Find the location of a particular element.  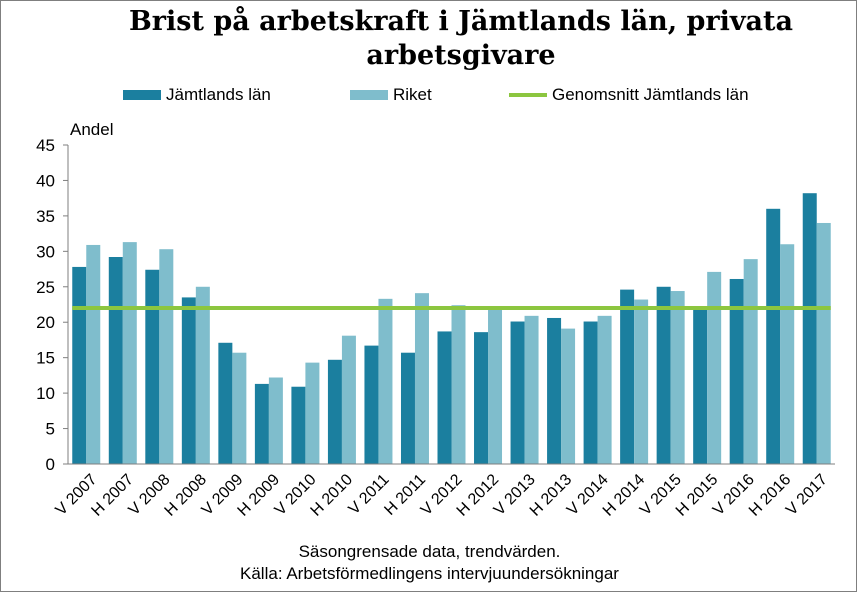

y-tick-label: 15 is located at coordinates (45, 358).